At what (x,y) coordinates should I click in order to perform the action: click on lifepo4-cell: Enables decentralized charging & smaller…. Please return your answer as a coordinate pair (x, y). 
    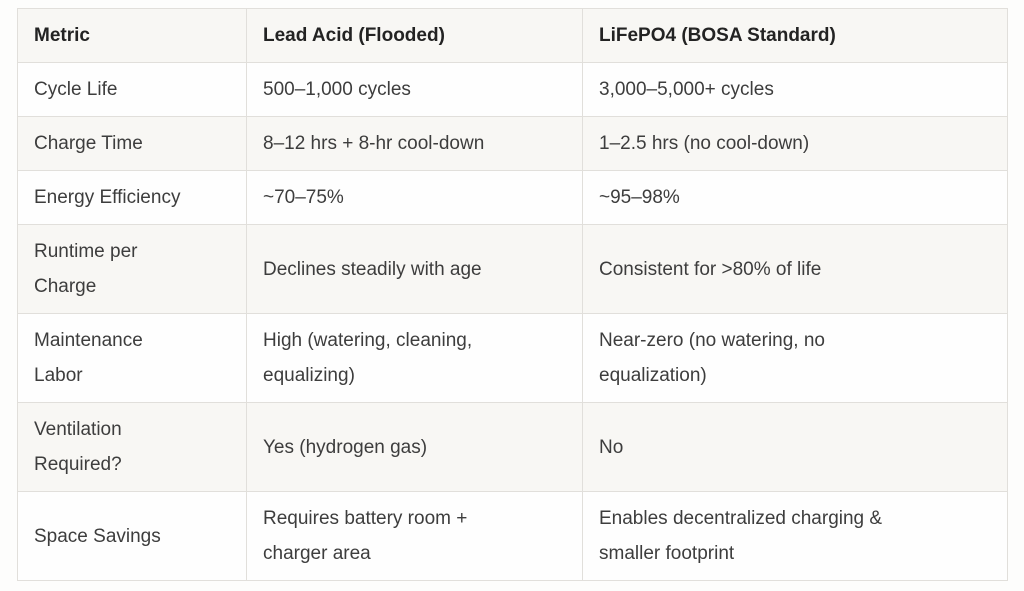
    Looking at the image, I should click on (795, 536).